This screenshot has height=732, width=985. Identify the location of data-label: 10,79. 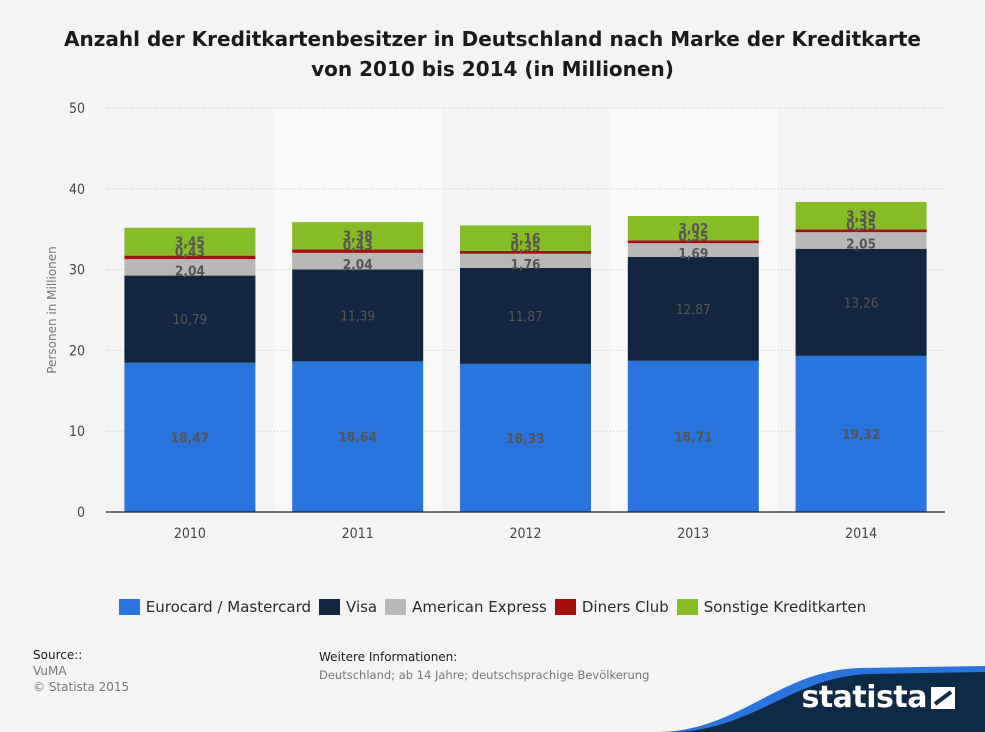
(190, 320).